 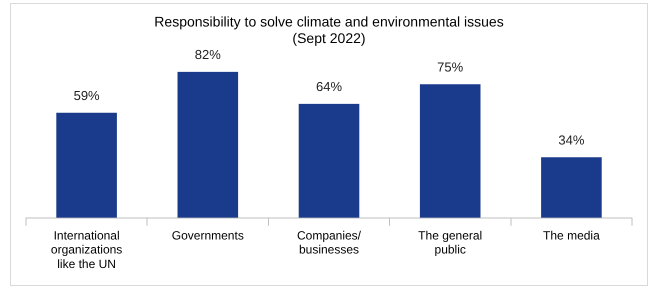 I want to click on x-tick-label: International organizations like the UN, so click(x=86, y=250).